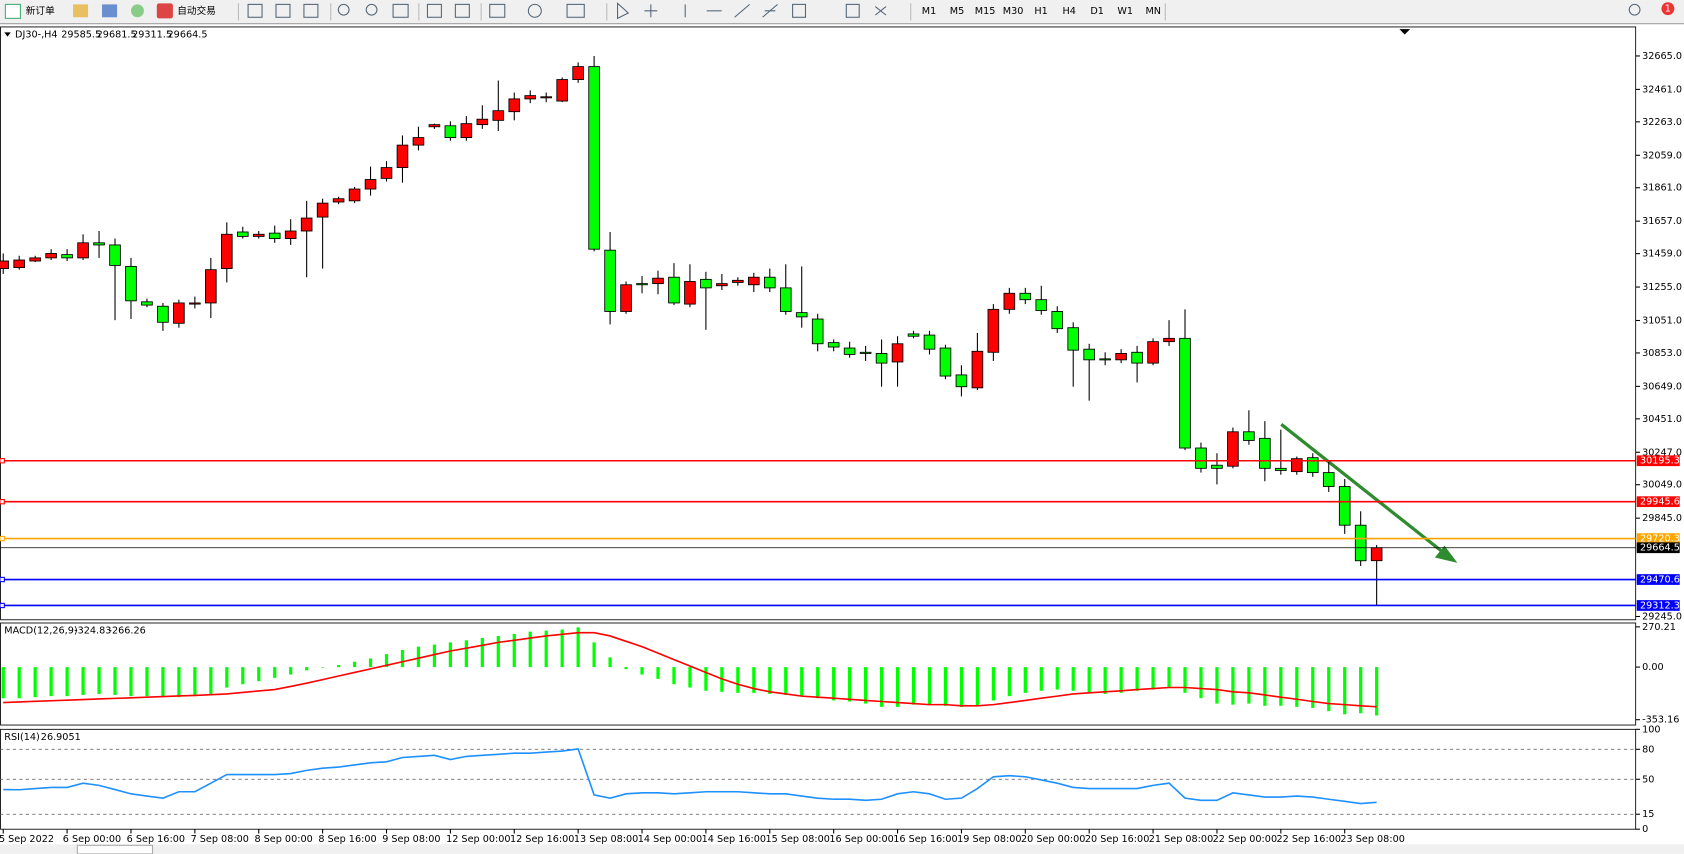 Image resolution: width=1684 pixels, height=854 pixels. I want to click on timeframe-button: H4, so click(1068, 11).